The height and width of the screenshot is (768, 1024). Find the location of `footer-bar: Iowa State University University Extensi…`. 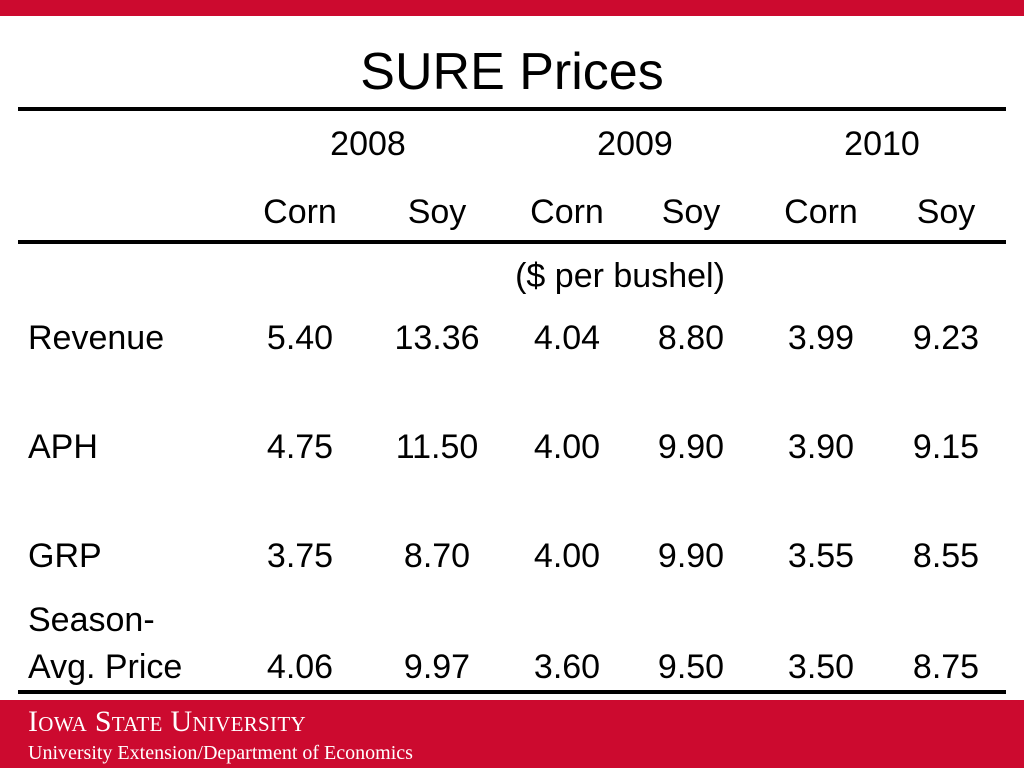

footer-bar: Iowa State University University Extensi… is located at coordinates (512, 734).